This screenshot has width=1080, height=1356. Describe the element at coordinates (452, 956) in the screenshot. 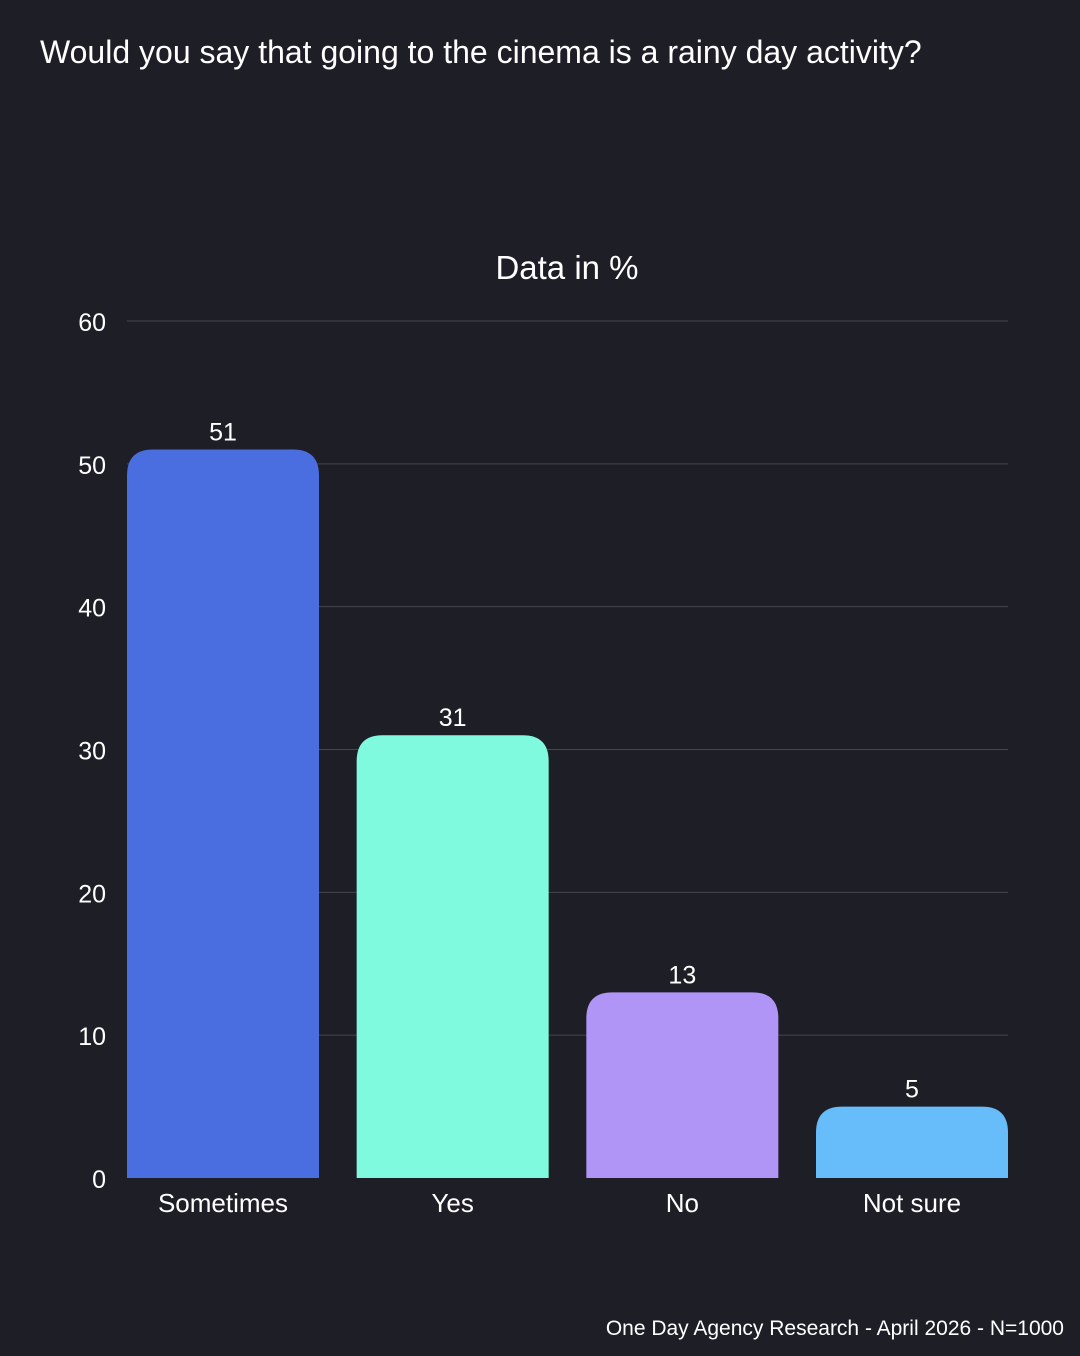

I see `bar-yes` at that location.